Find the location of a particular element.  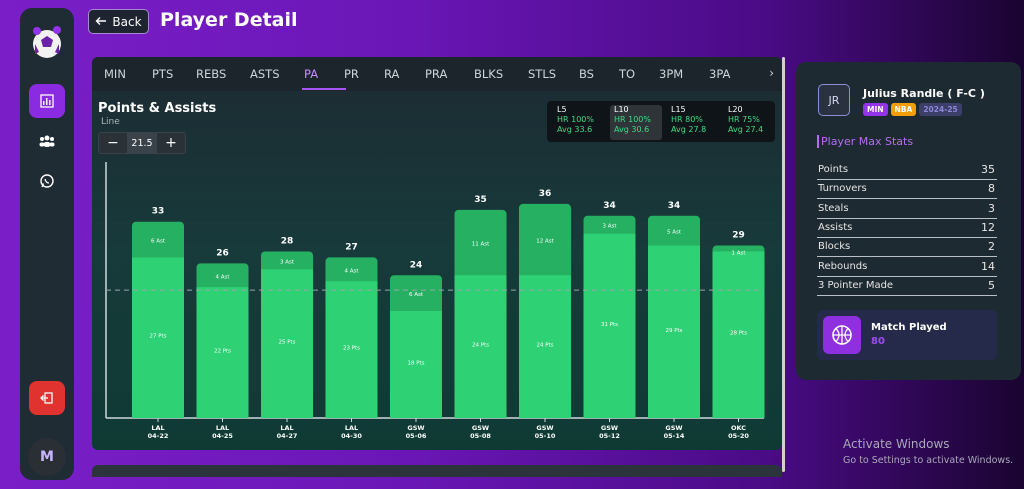

back-label: Back is located at coordinates (127, 21).